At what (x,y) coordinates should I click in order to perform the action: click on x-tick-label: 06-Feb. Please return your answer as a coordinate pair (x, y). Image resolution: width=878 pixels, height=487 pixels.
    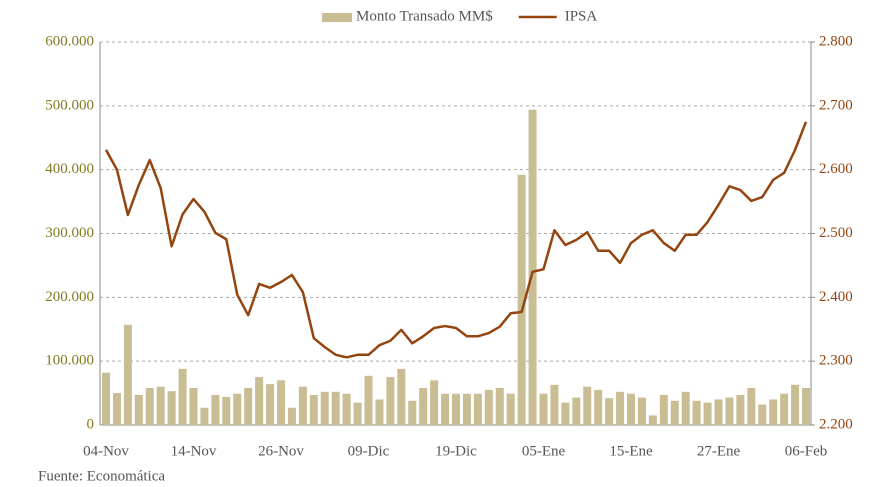
    Looking at the image, I should click on (806, 451).